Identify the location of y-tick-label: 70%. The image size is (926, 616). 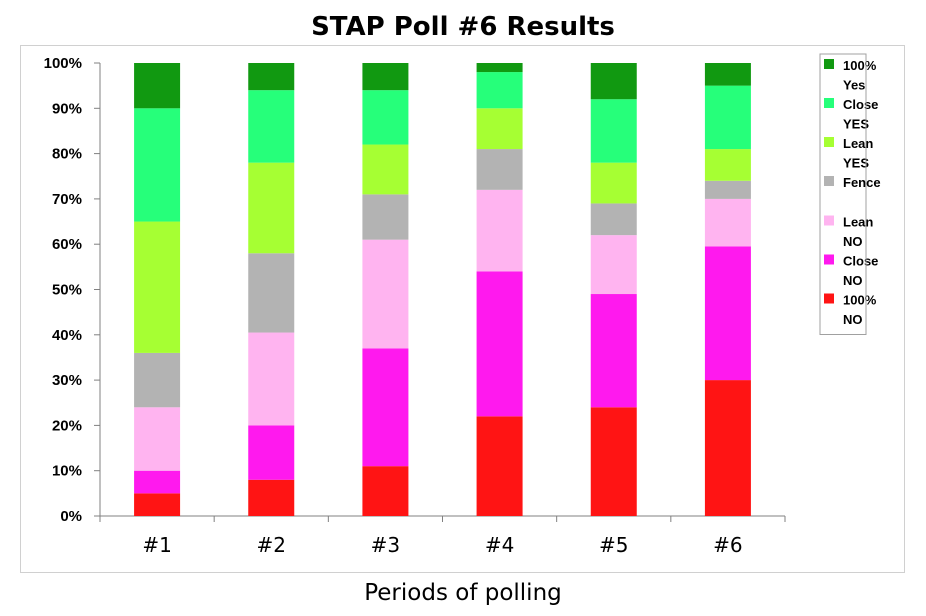
(67, 199).